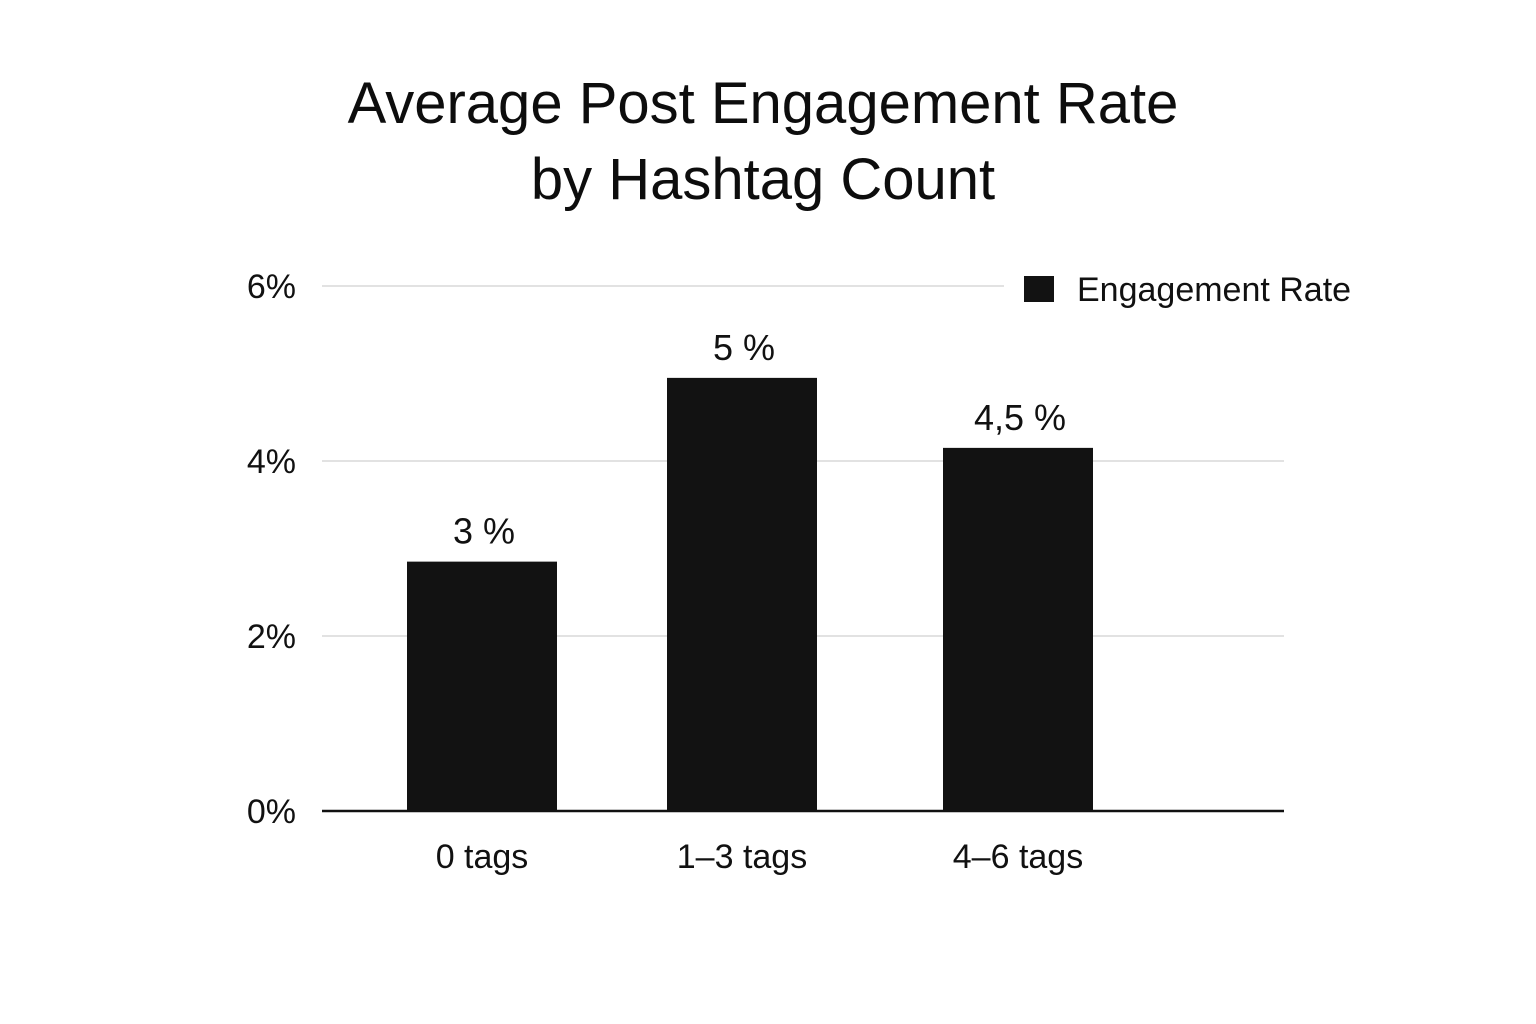 This screenshot has width=1536, height=1024. Describe the element at coordinates (1020, 417) in the screenshot. I see `data-label-2: 4,5 %` at that location.